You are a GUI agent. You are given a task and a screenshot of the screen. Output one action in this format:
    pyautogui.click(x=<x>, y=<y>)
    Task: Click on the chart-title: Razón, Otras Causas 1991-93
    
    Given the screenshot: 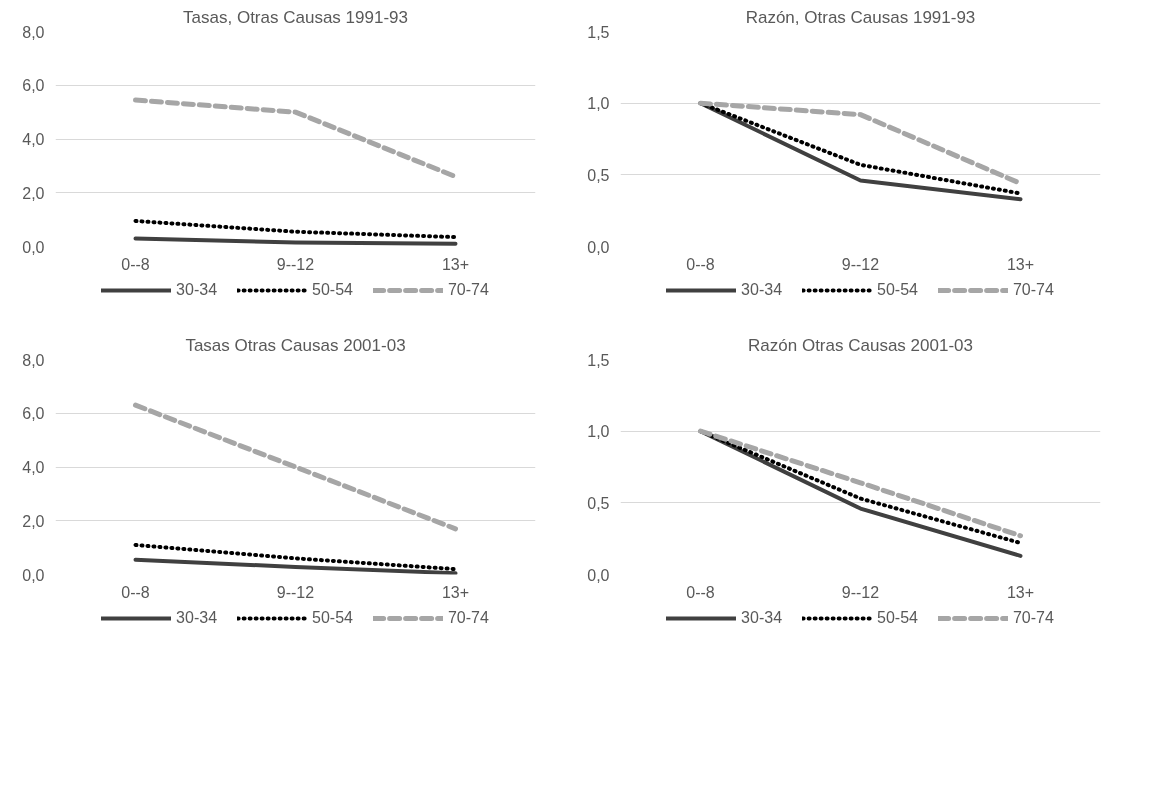 What is the action you would take?
    pyautogui.click(x=860, y=17)
    